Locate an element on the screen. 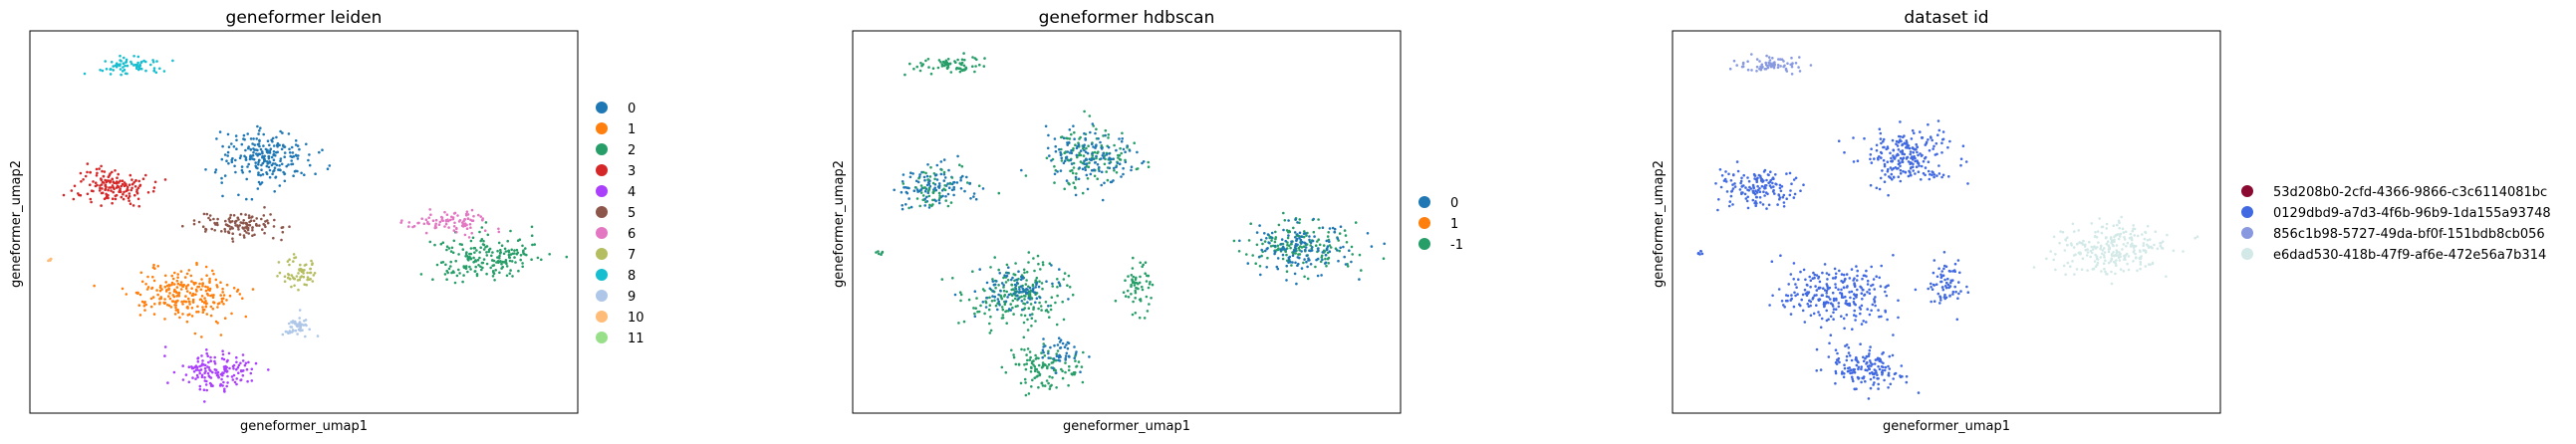 This screenshot has height=444, width=2576. x-axis-label: geneformer_umap1 is located at coordinates (1946, 426).